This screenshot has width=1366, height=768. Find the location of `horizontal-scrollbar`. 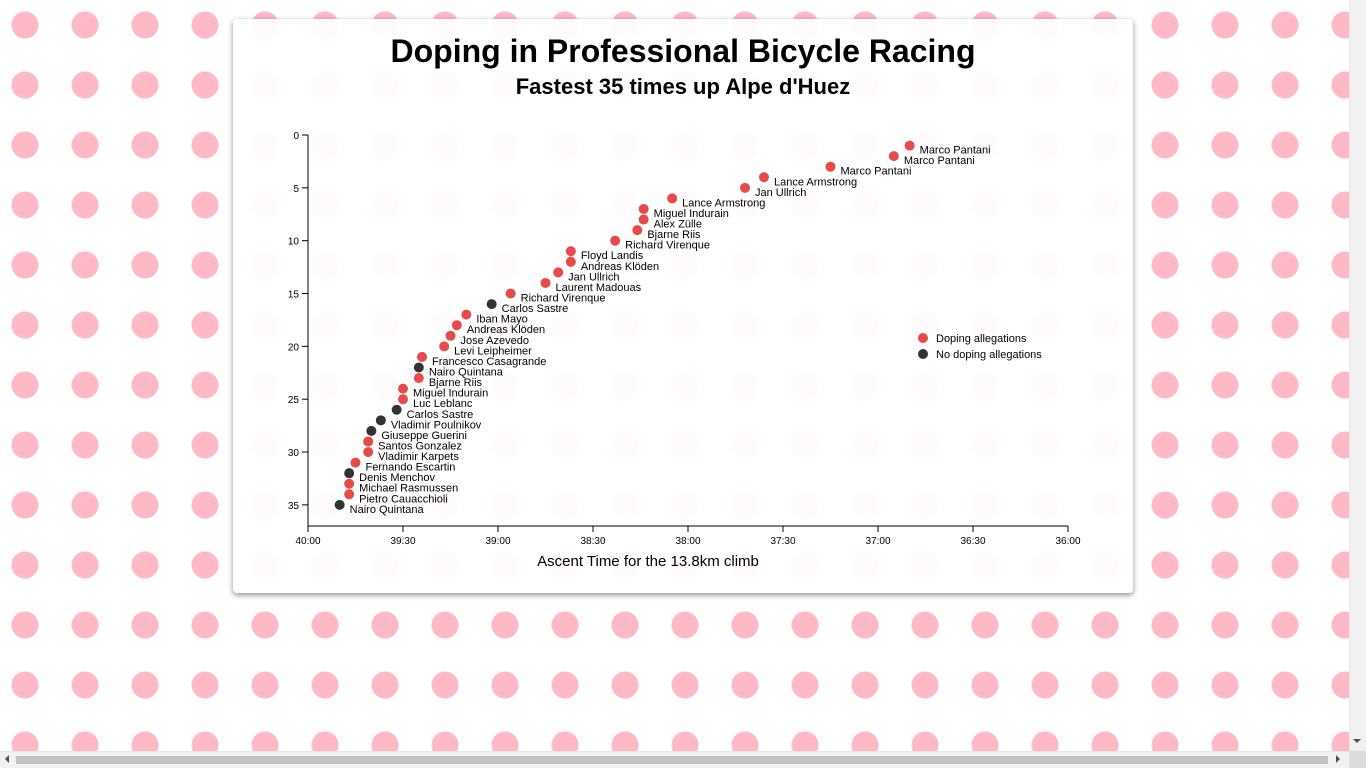

horizontal-scrollbar is located at coordinates (674, 759).